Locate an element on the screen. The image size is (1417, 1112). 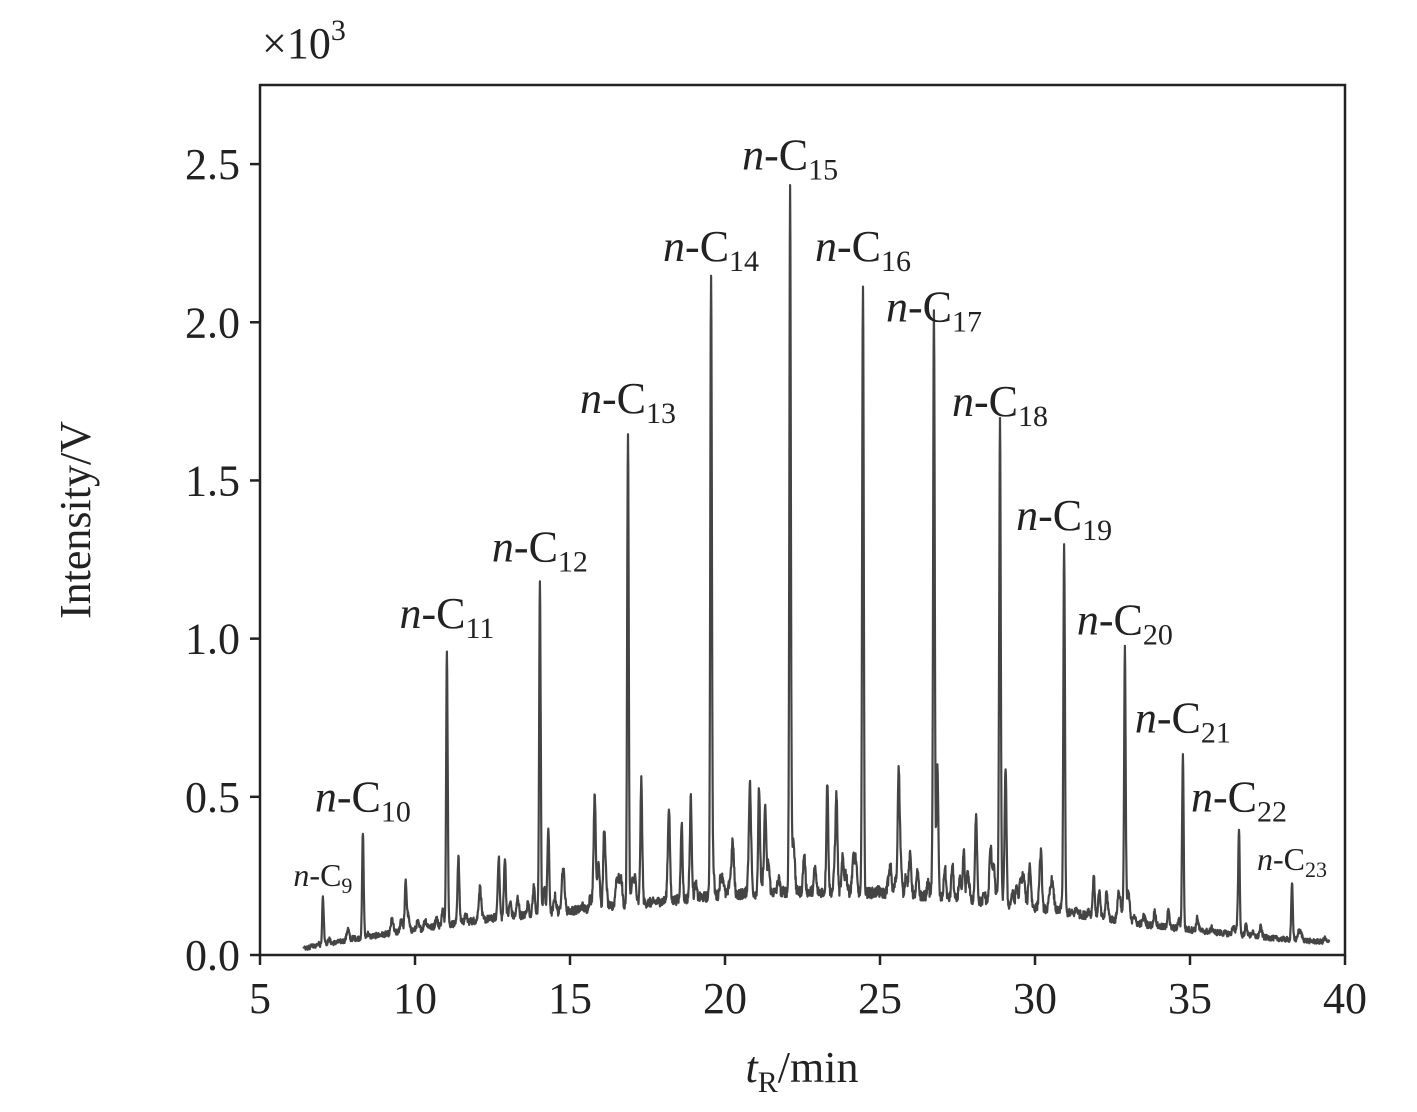
peak-label: n-C9 is located at coordinates (322, 877).